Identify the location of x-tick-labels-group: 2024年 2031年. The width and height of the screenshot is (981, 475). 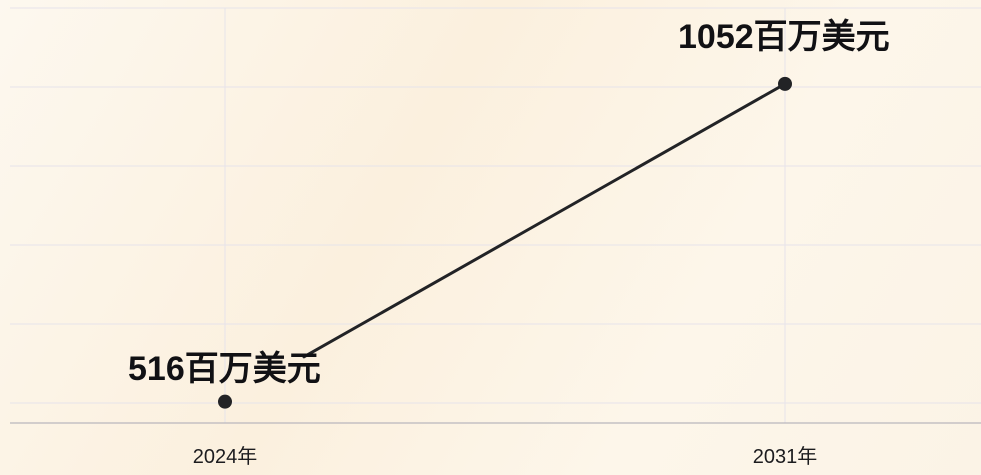
(505, 456).